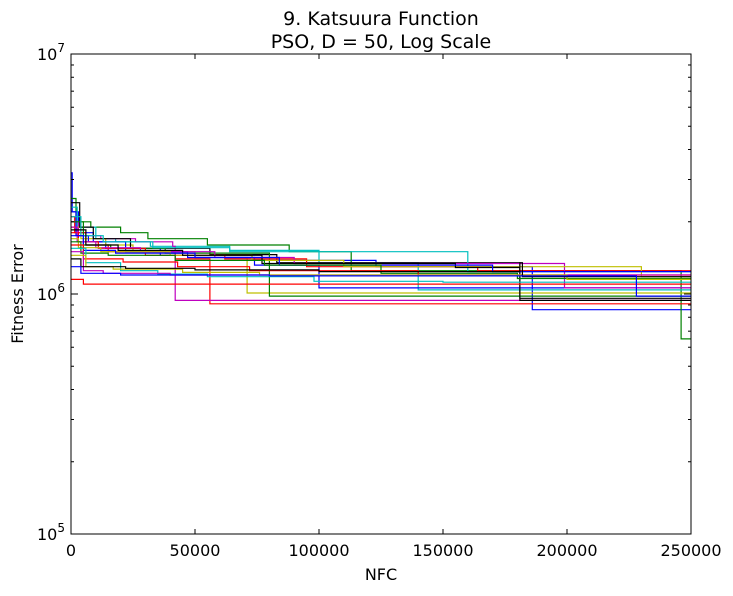  What do you see at coordinates (195, 550) in the screenshot?
I see `x-tick-label: 50000` at bounding box center [195, 550].